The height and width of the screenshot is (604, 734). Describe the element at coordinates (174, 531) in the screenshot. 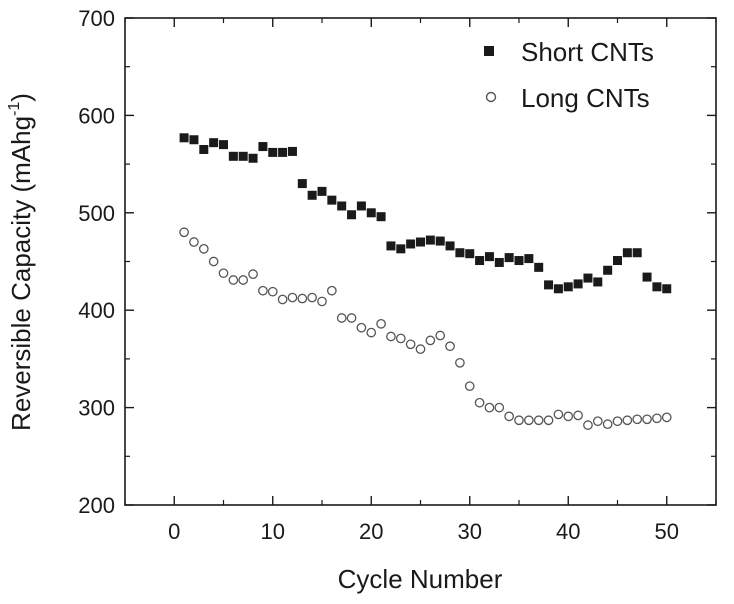

I see `x-tick-label: 0` at that location.